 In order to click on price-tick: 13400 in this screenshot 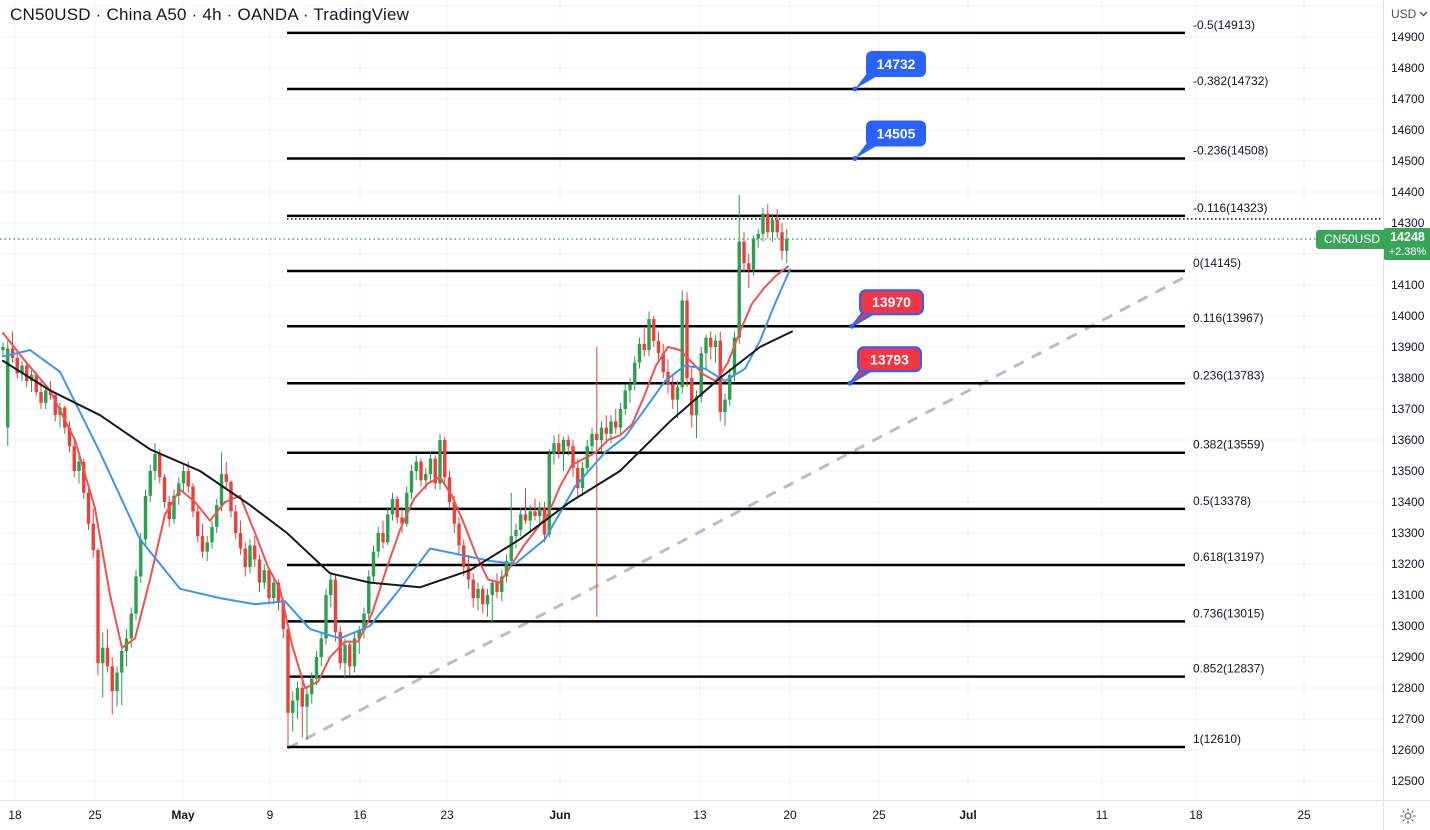, I will do `click(1408, 502)`.